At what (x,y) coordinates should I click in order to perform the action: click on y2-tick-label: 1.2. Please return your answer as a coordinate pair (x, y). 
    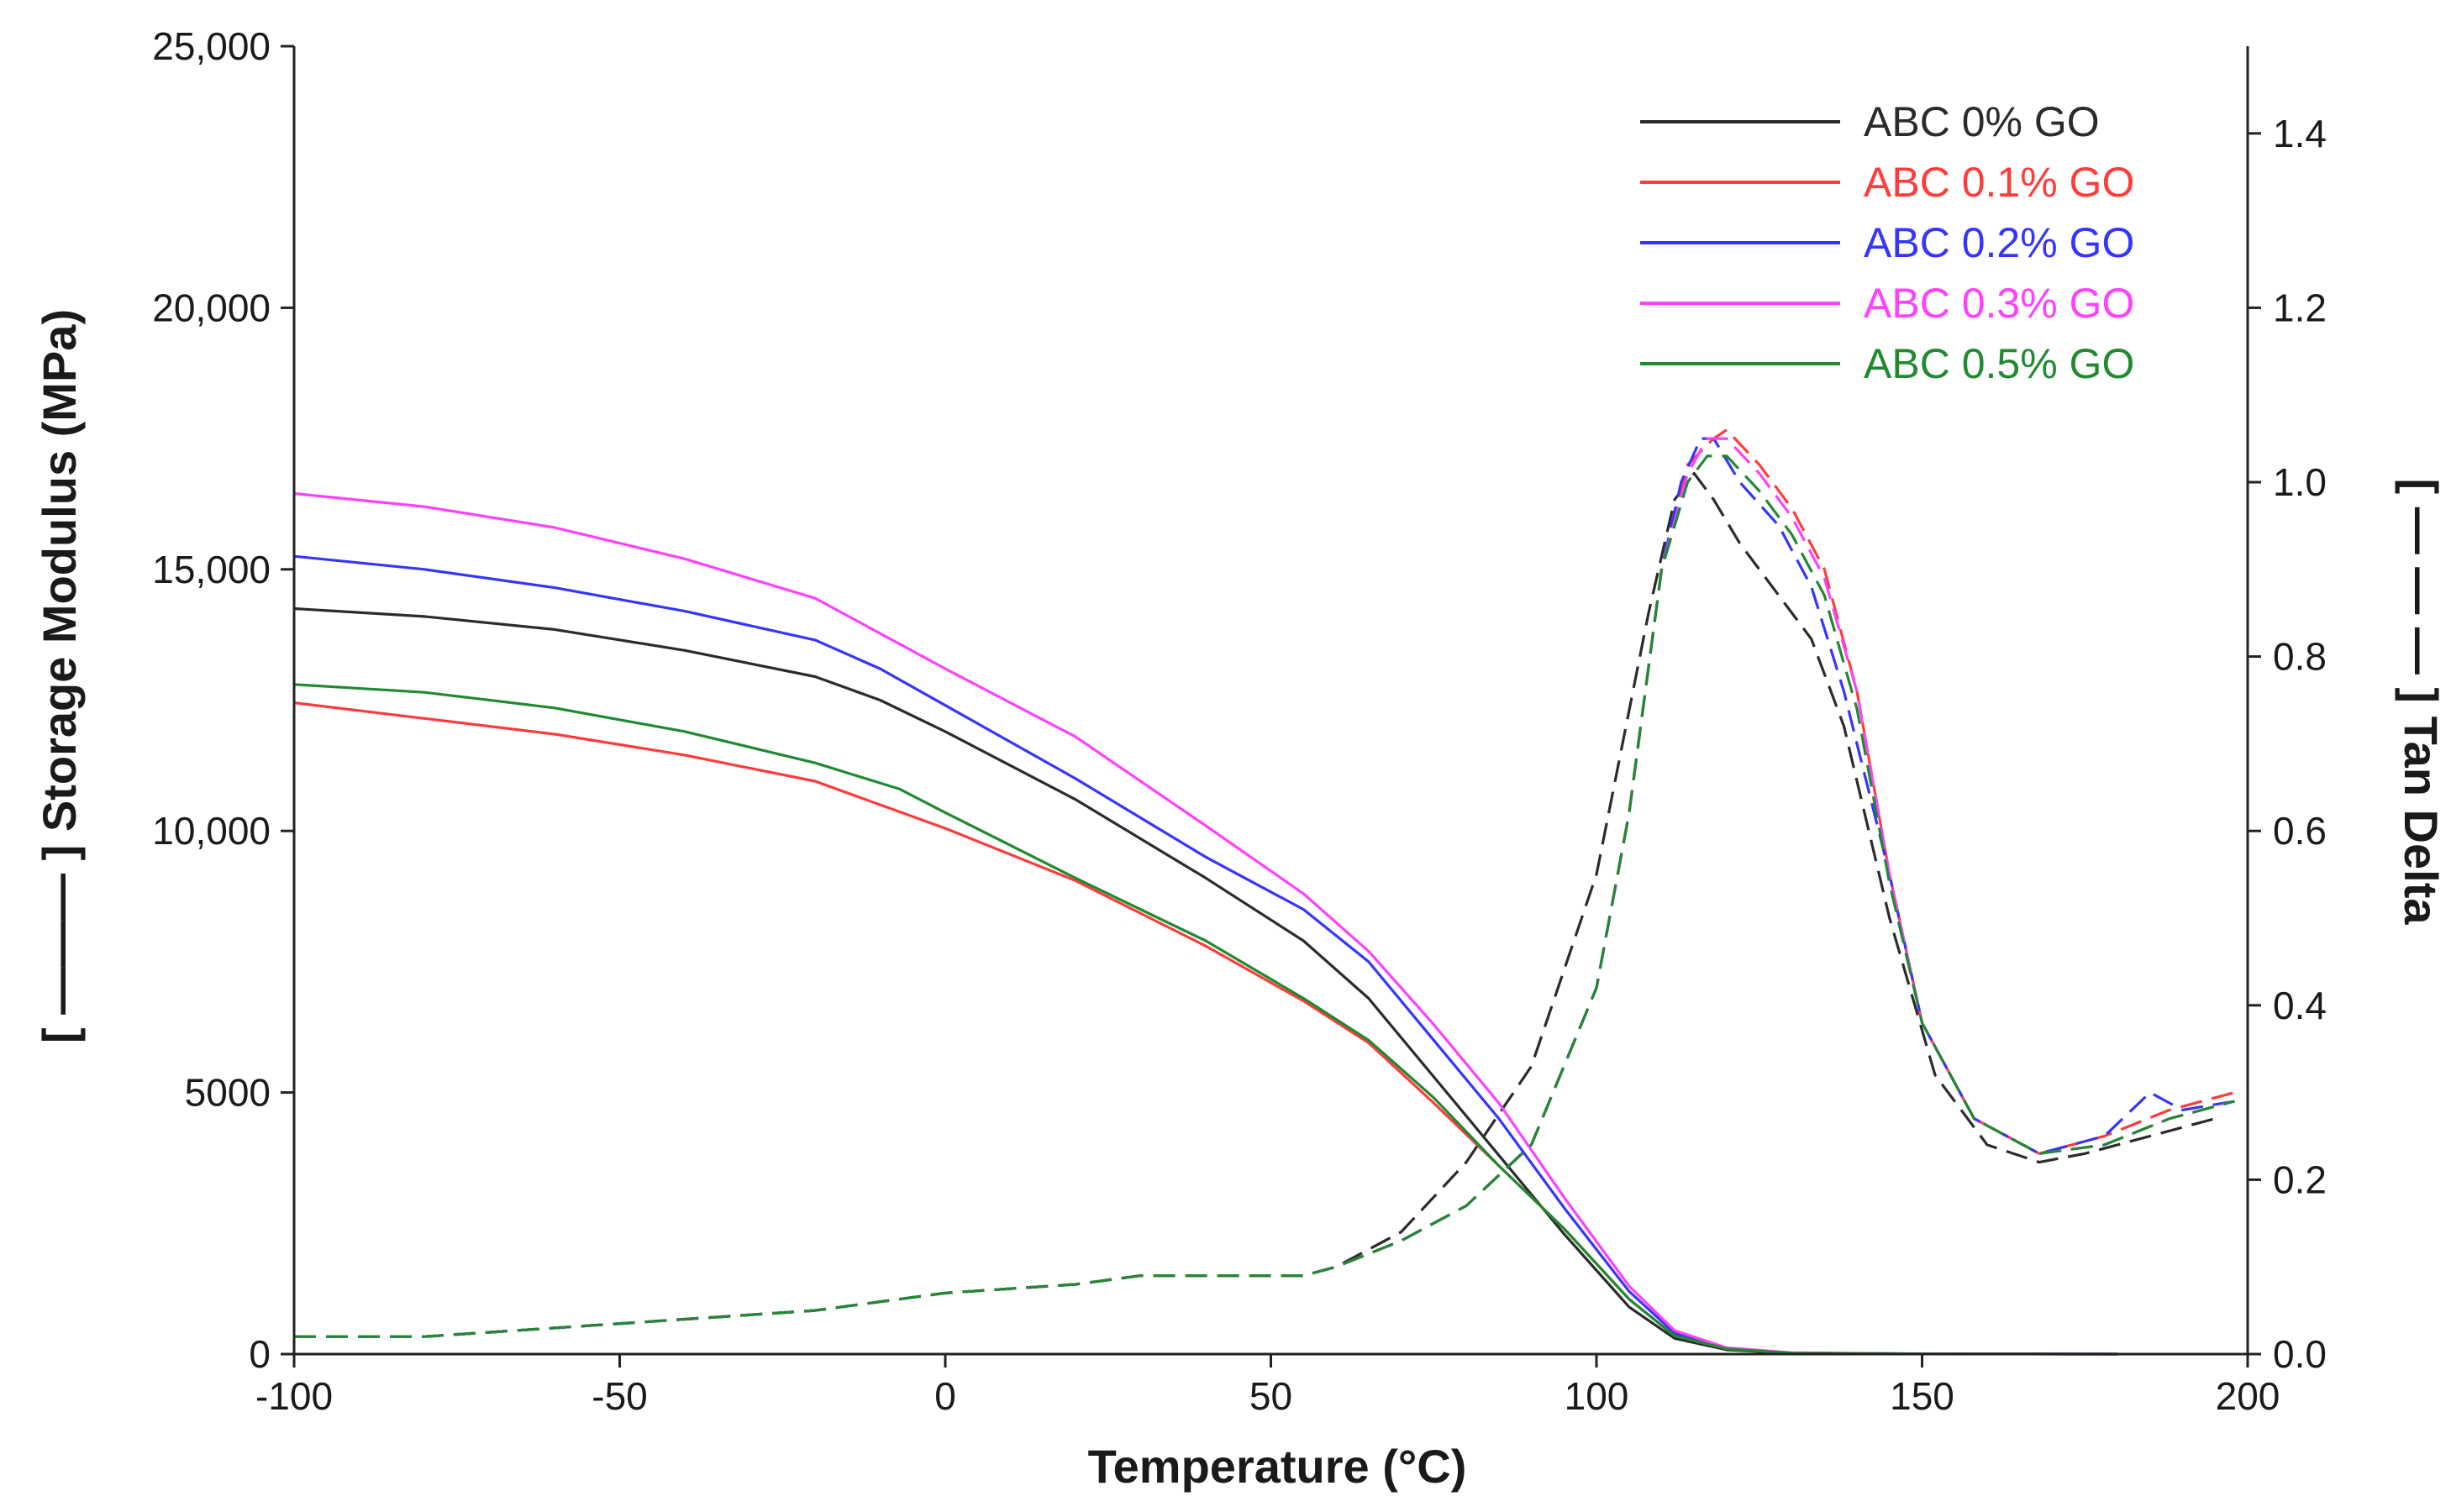
    Looking at the image, I should click on (2300, 307).